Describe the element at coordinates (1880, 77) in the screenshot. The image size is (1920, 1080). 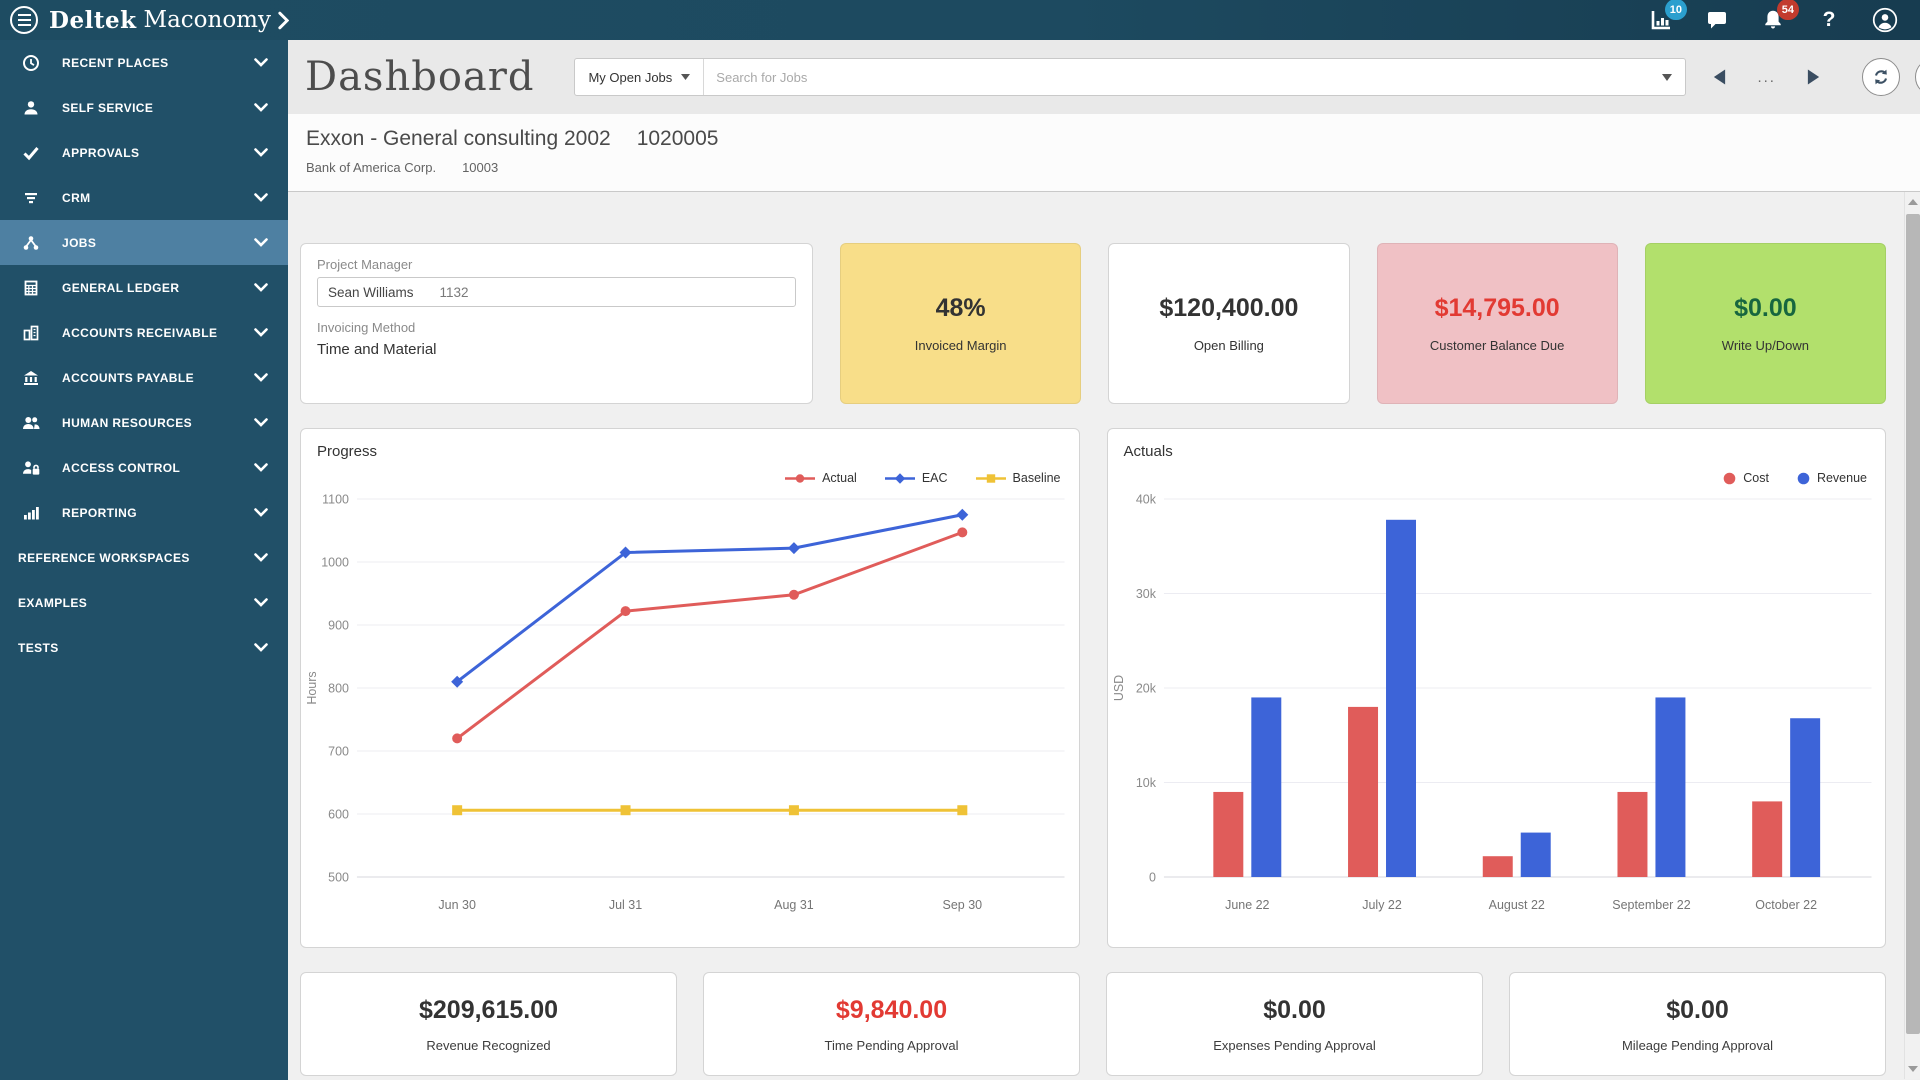
I see `refresh-button` at that location.